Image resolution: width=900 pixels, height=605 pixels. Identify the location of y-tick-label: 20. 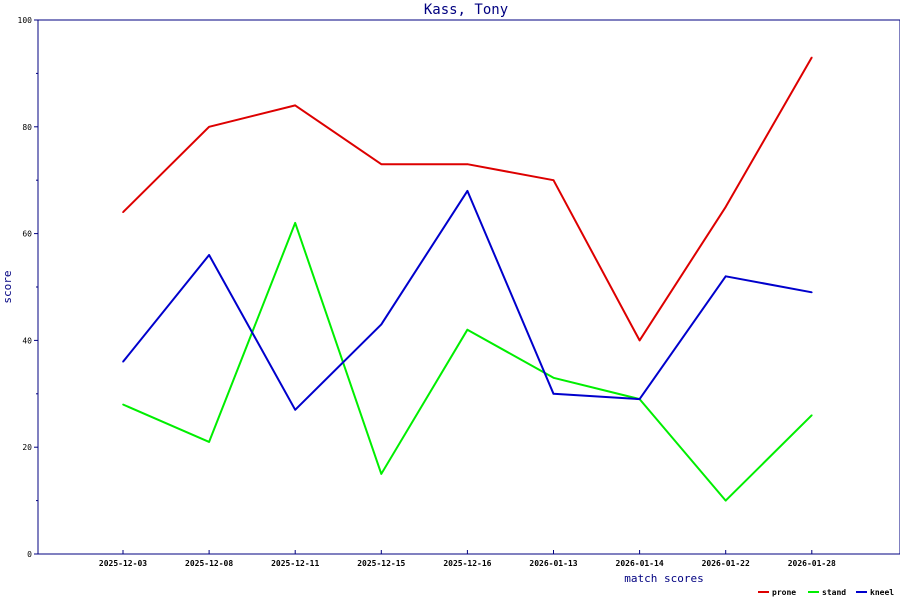
(27, 447).